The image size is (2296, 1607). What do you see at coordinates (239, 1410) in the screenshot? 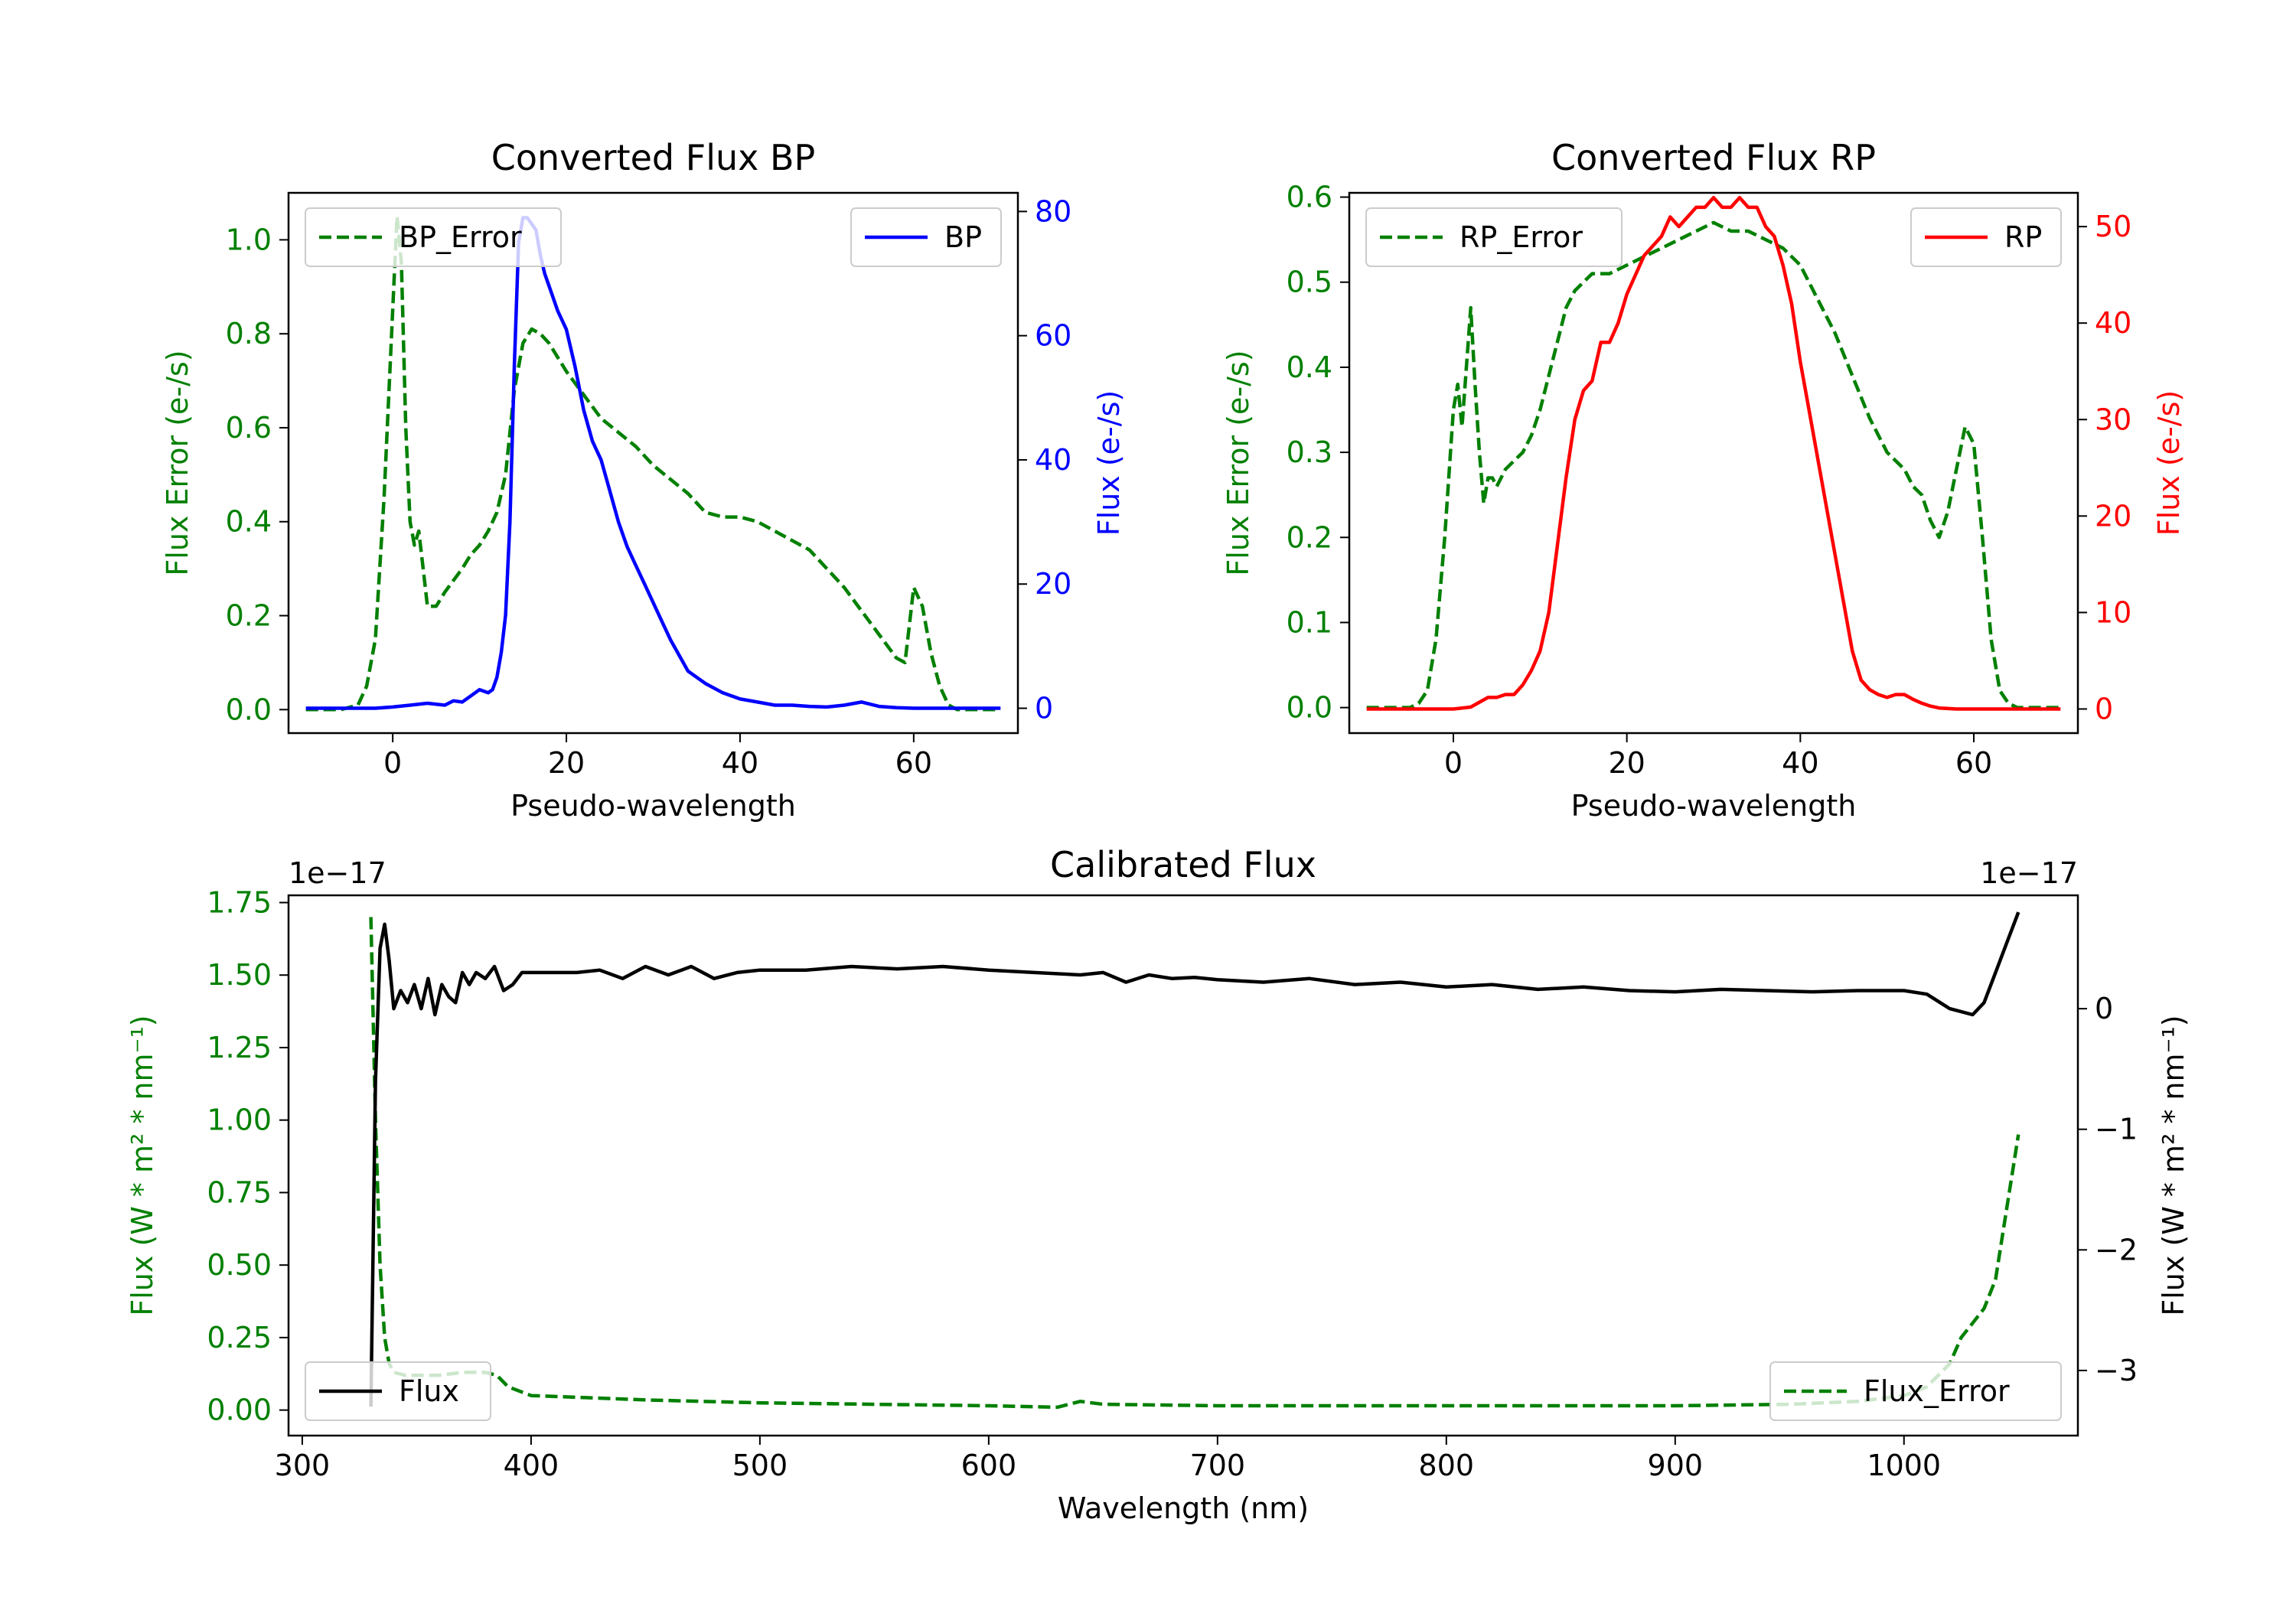
I see `y-left-tick-label: 0.00` at bounding box center [239, 1410].